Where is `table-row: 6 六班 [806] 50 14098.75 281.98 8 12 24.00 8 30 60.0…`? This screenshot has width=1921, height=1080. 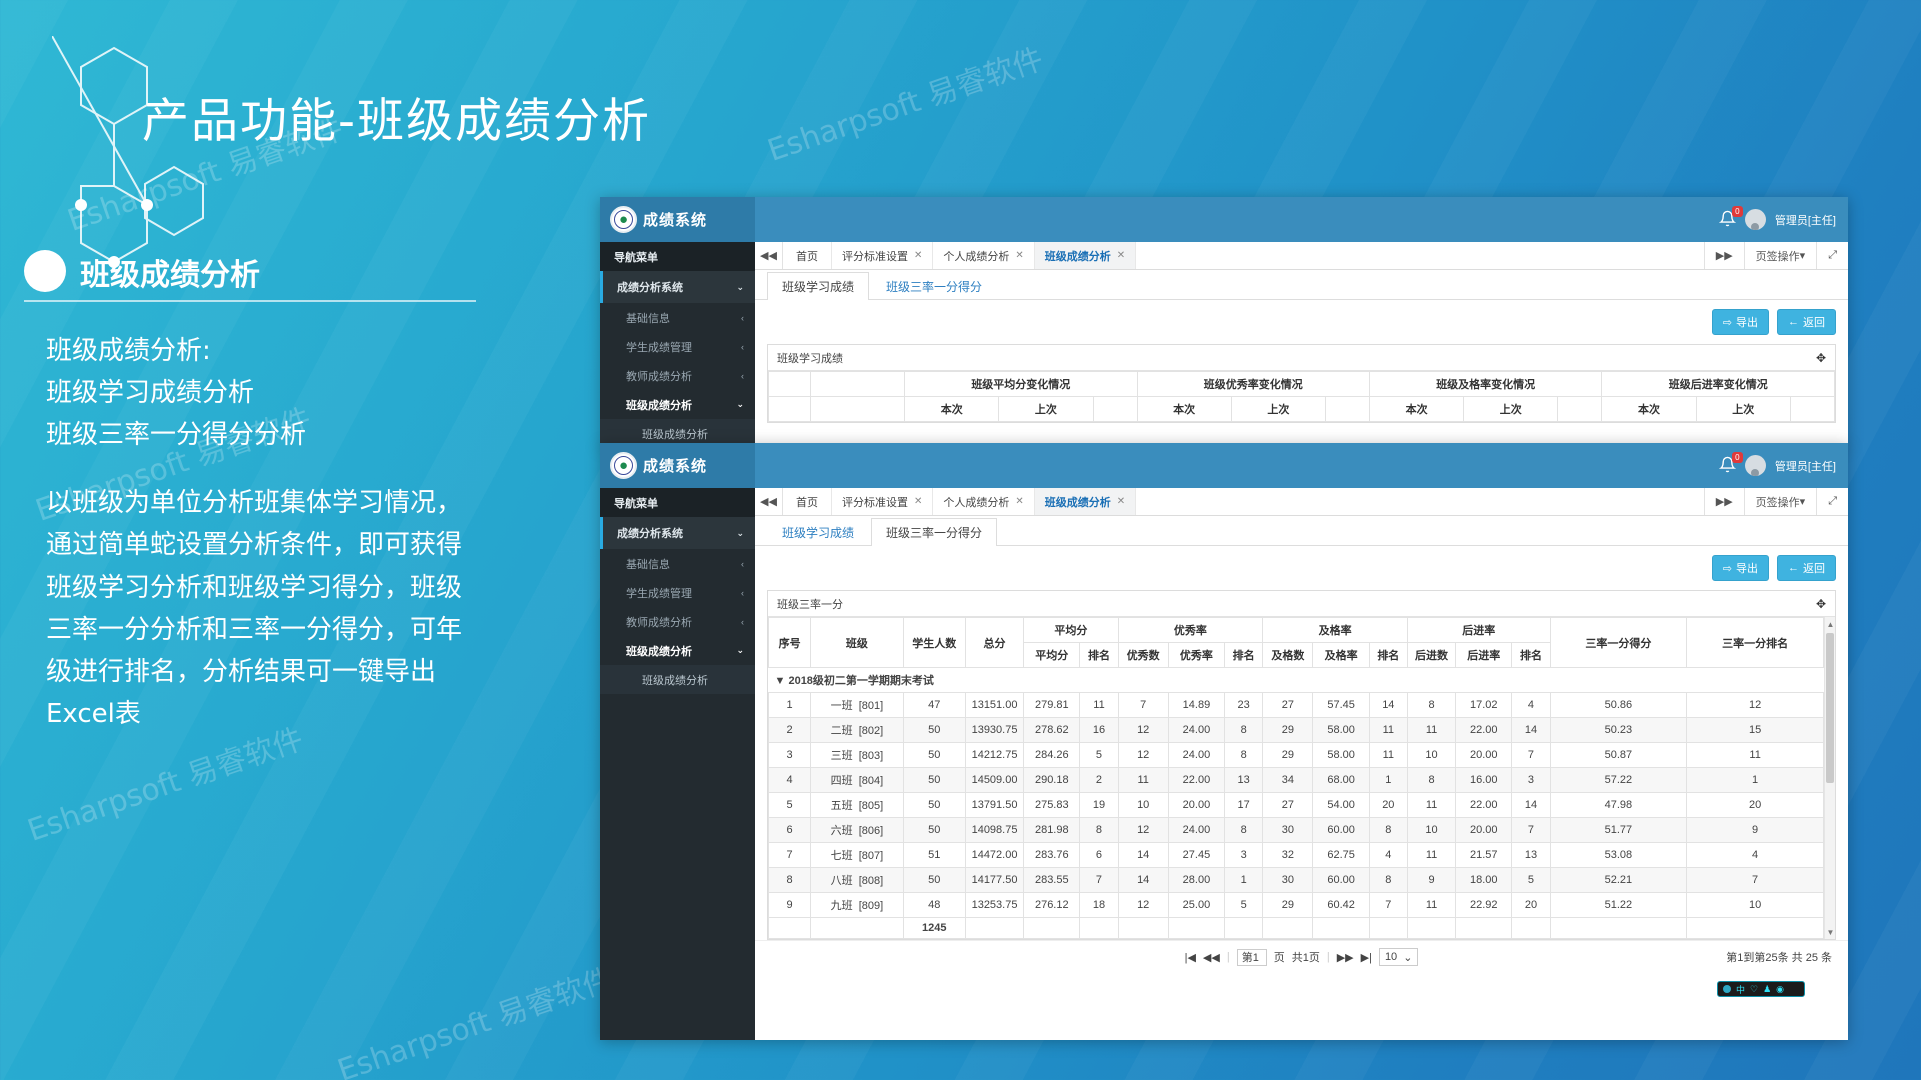
table-row: 6 六班 [806] 50 14098.75 281.98 8 12 24.00 8 30 60.0… is located at coordinates (1295, 830).